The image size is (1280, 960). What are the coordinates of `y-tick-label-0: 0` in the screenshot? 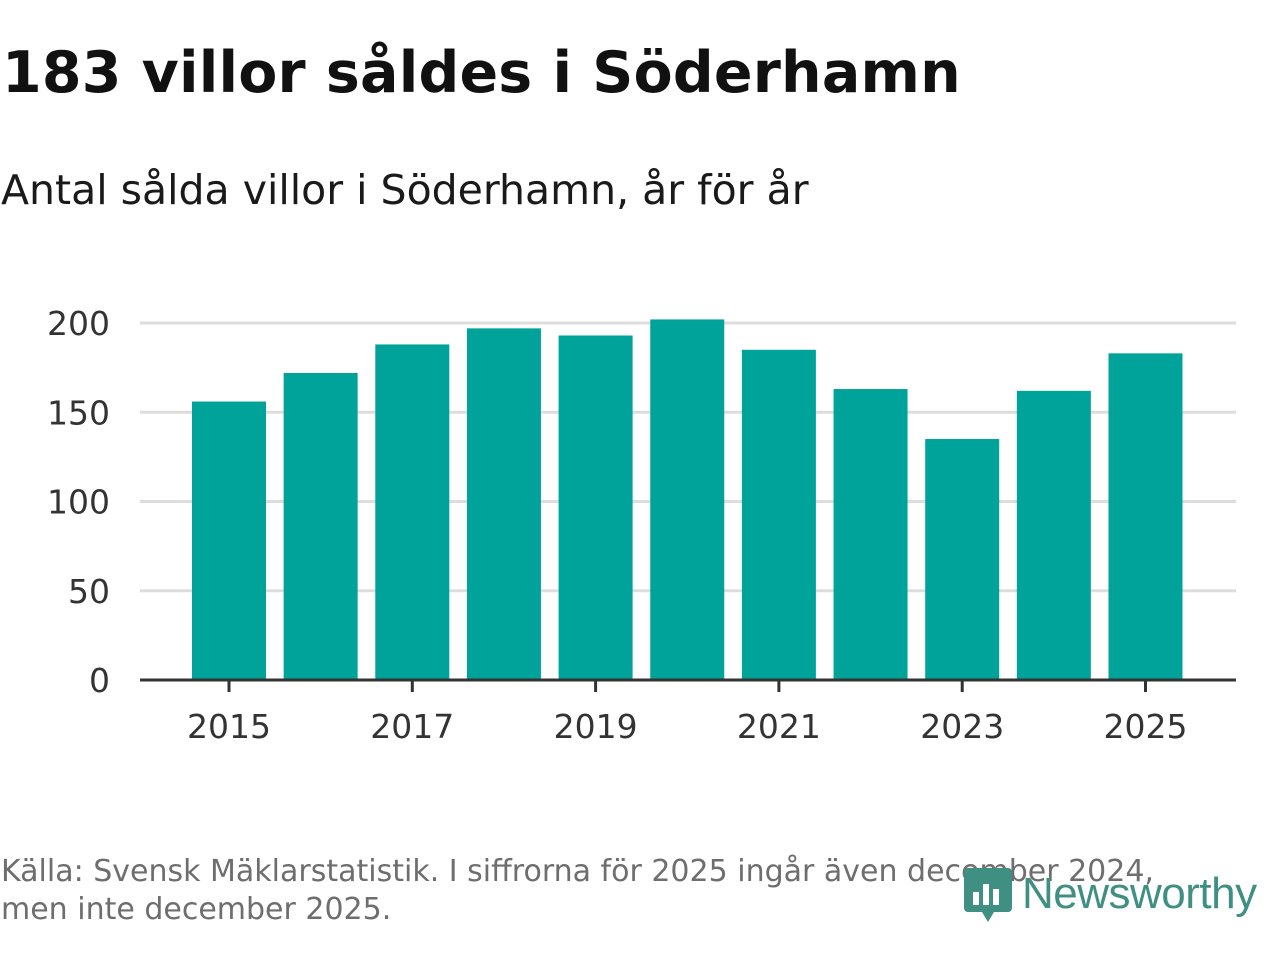 It's located at (99, 680).